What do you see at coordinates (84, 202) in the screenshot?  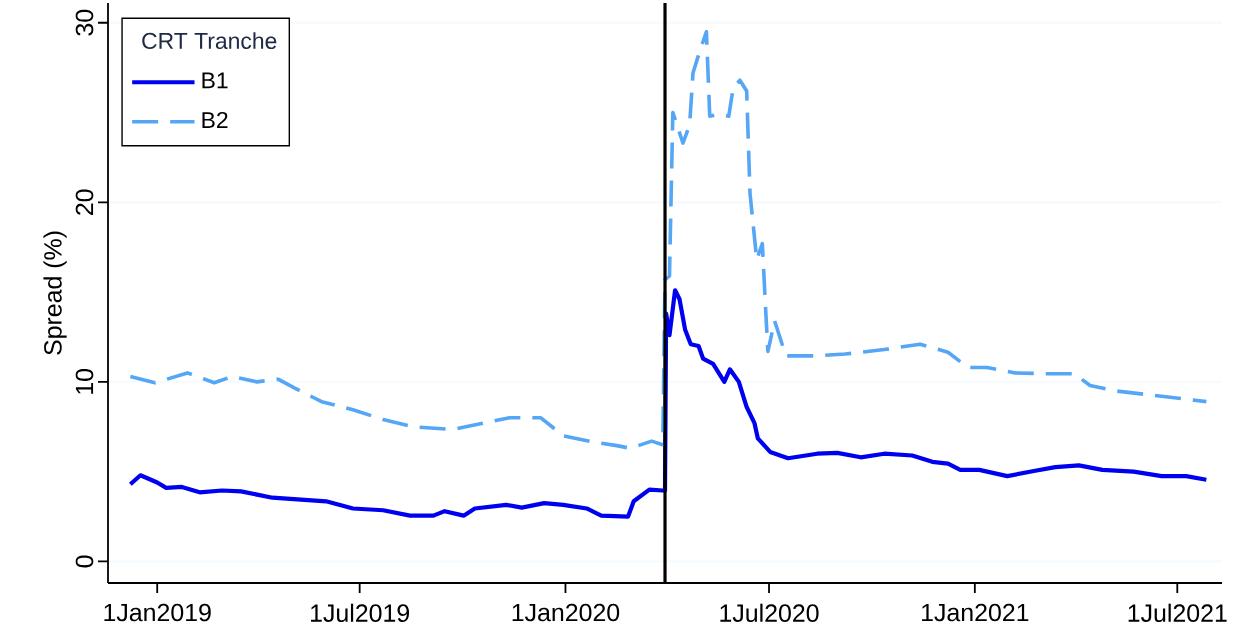 I see `y-tick-label: 20` at bounding box center [84, 202].